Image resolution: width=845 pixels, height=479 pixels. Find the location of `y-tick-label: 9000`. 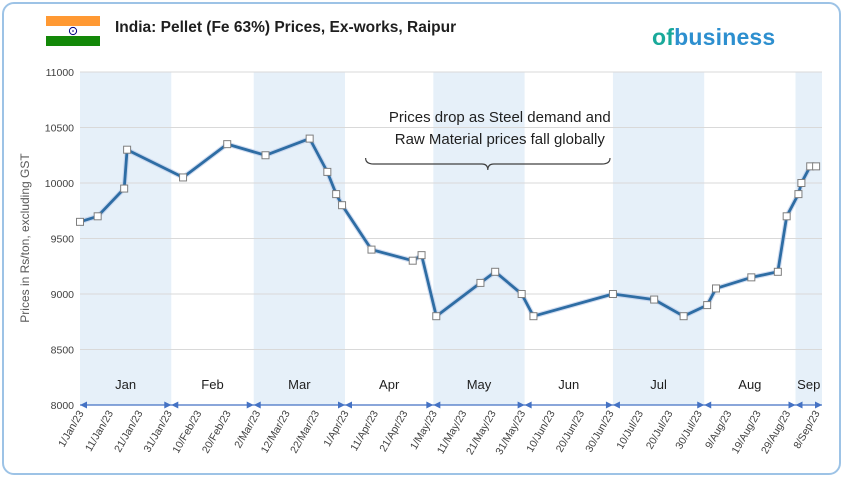

y-tick-label: 9000 is located at coordinates (63, 295).